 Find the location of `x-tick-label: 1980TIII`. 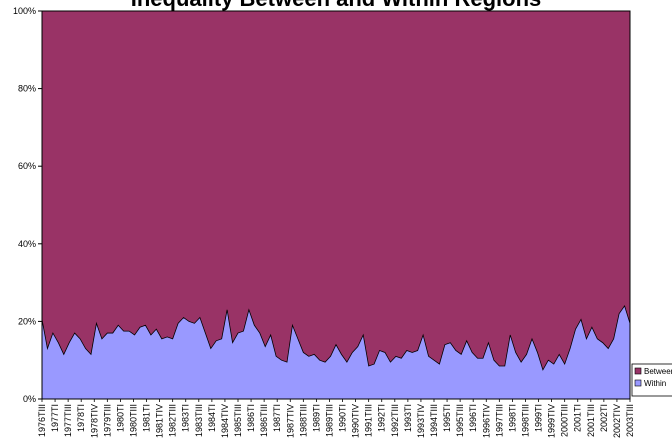

x-tick-label: 1980TIII is located at coordinates (133, 420).